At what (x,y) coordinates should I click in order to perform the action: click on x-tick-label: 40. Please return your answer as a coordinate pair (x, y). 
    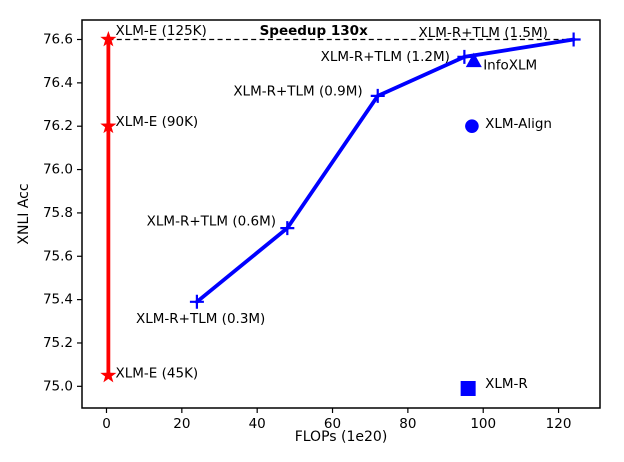
    Looking at the image, I should click on (257, 424).